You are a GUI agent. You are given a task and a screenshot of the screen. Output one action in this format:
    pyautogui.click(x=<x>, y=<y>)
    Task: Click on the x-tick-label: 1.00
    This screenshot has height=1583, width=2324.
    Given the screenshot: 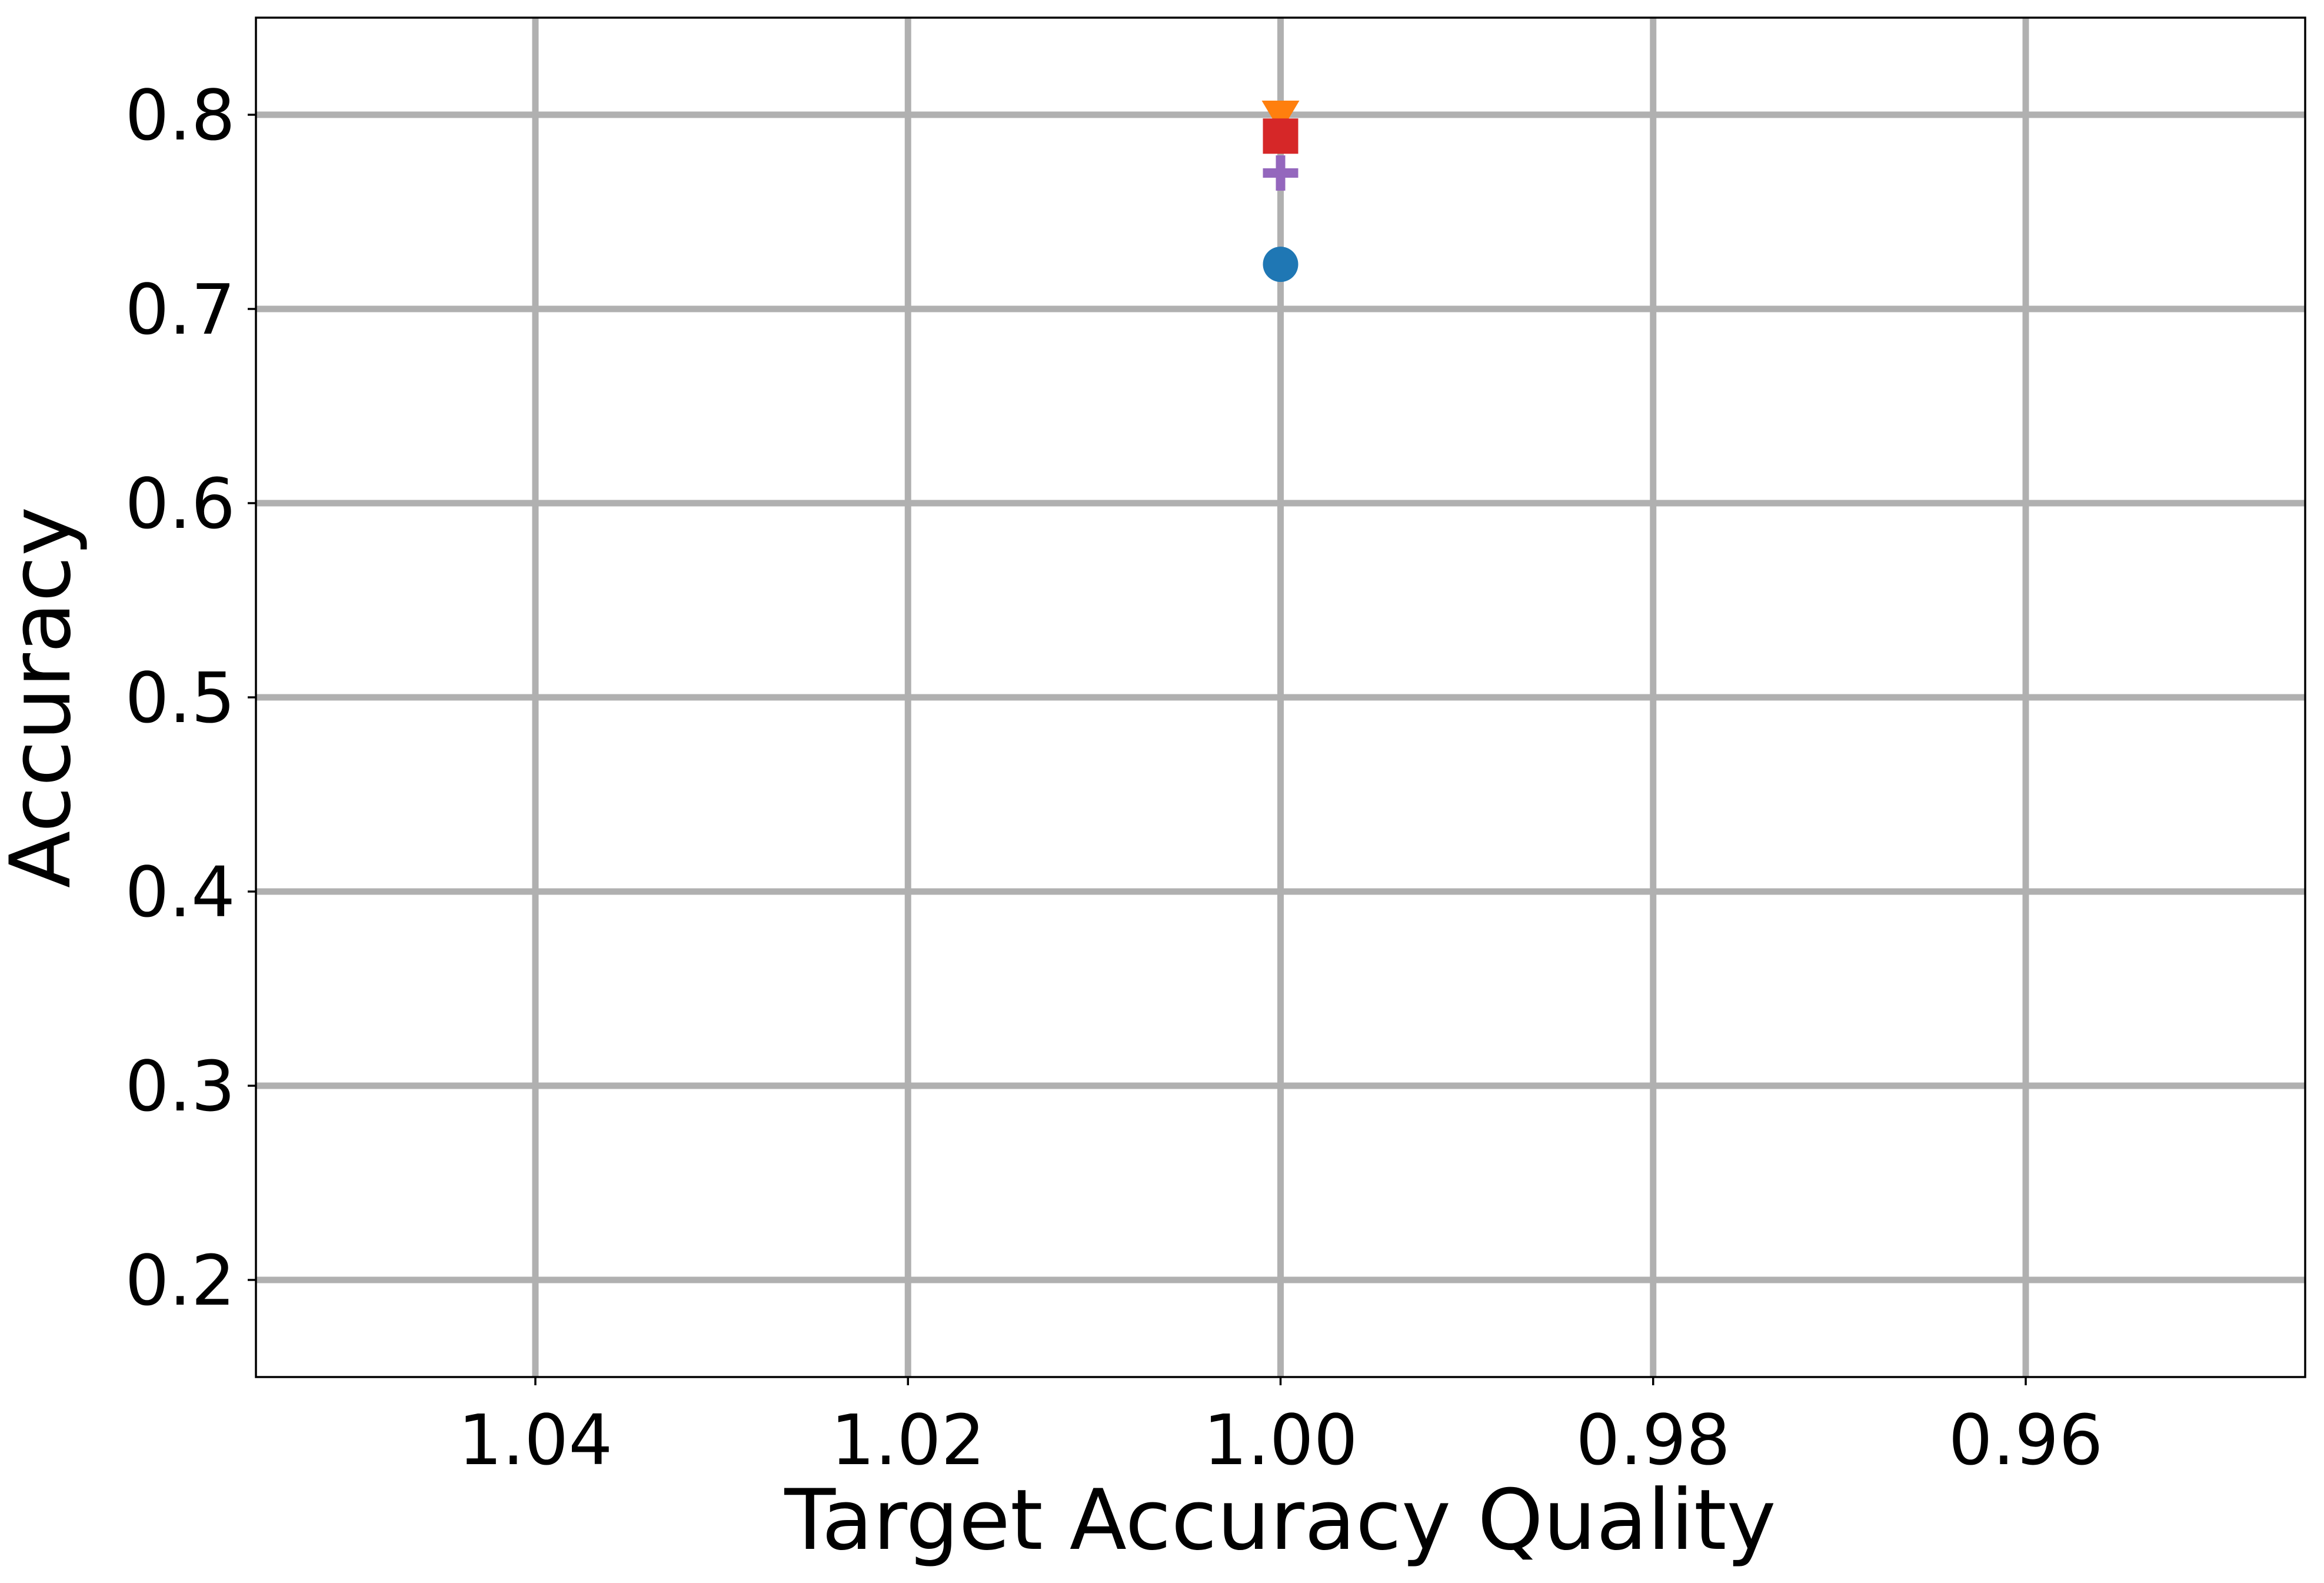 What is the action you would take?
    pyautogui.click(x=1281, y=1440)
    